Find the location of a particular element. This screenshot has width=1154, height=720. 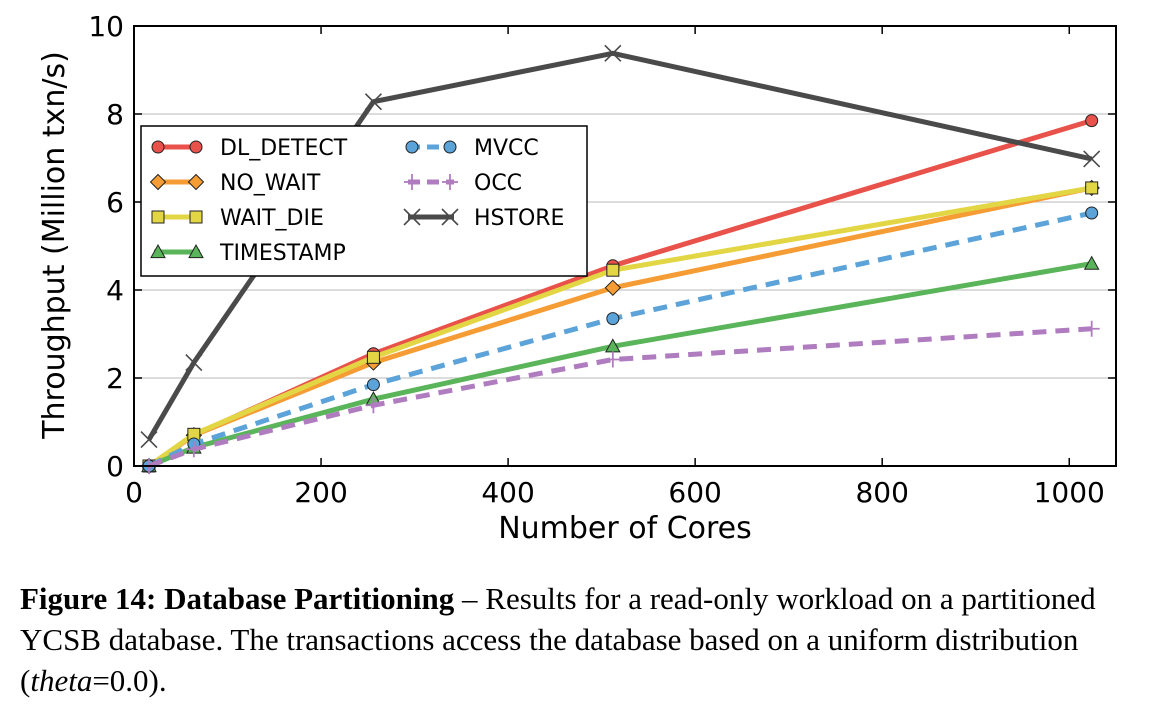

caption-theta: theta is located at coordinates (61, 680).